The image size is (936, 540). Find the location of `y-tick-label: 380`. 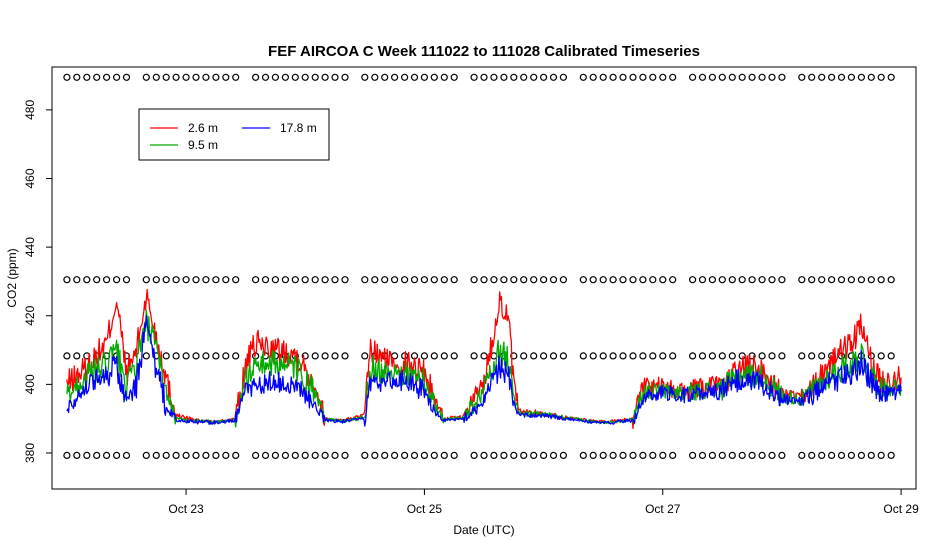

y-tick-label: 380 is located at coordinates (30, 453).